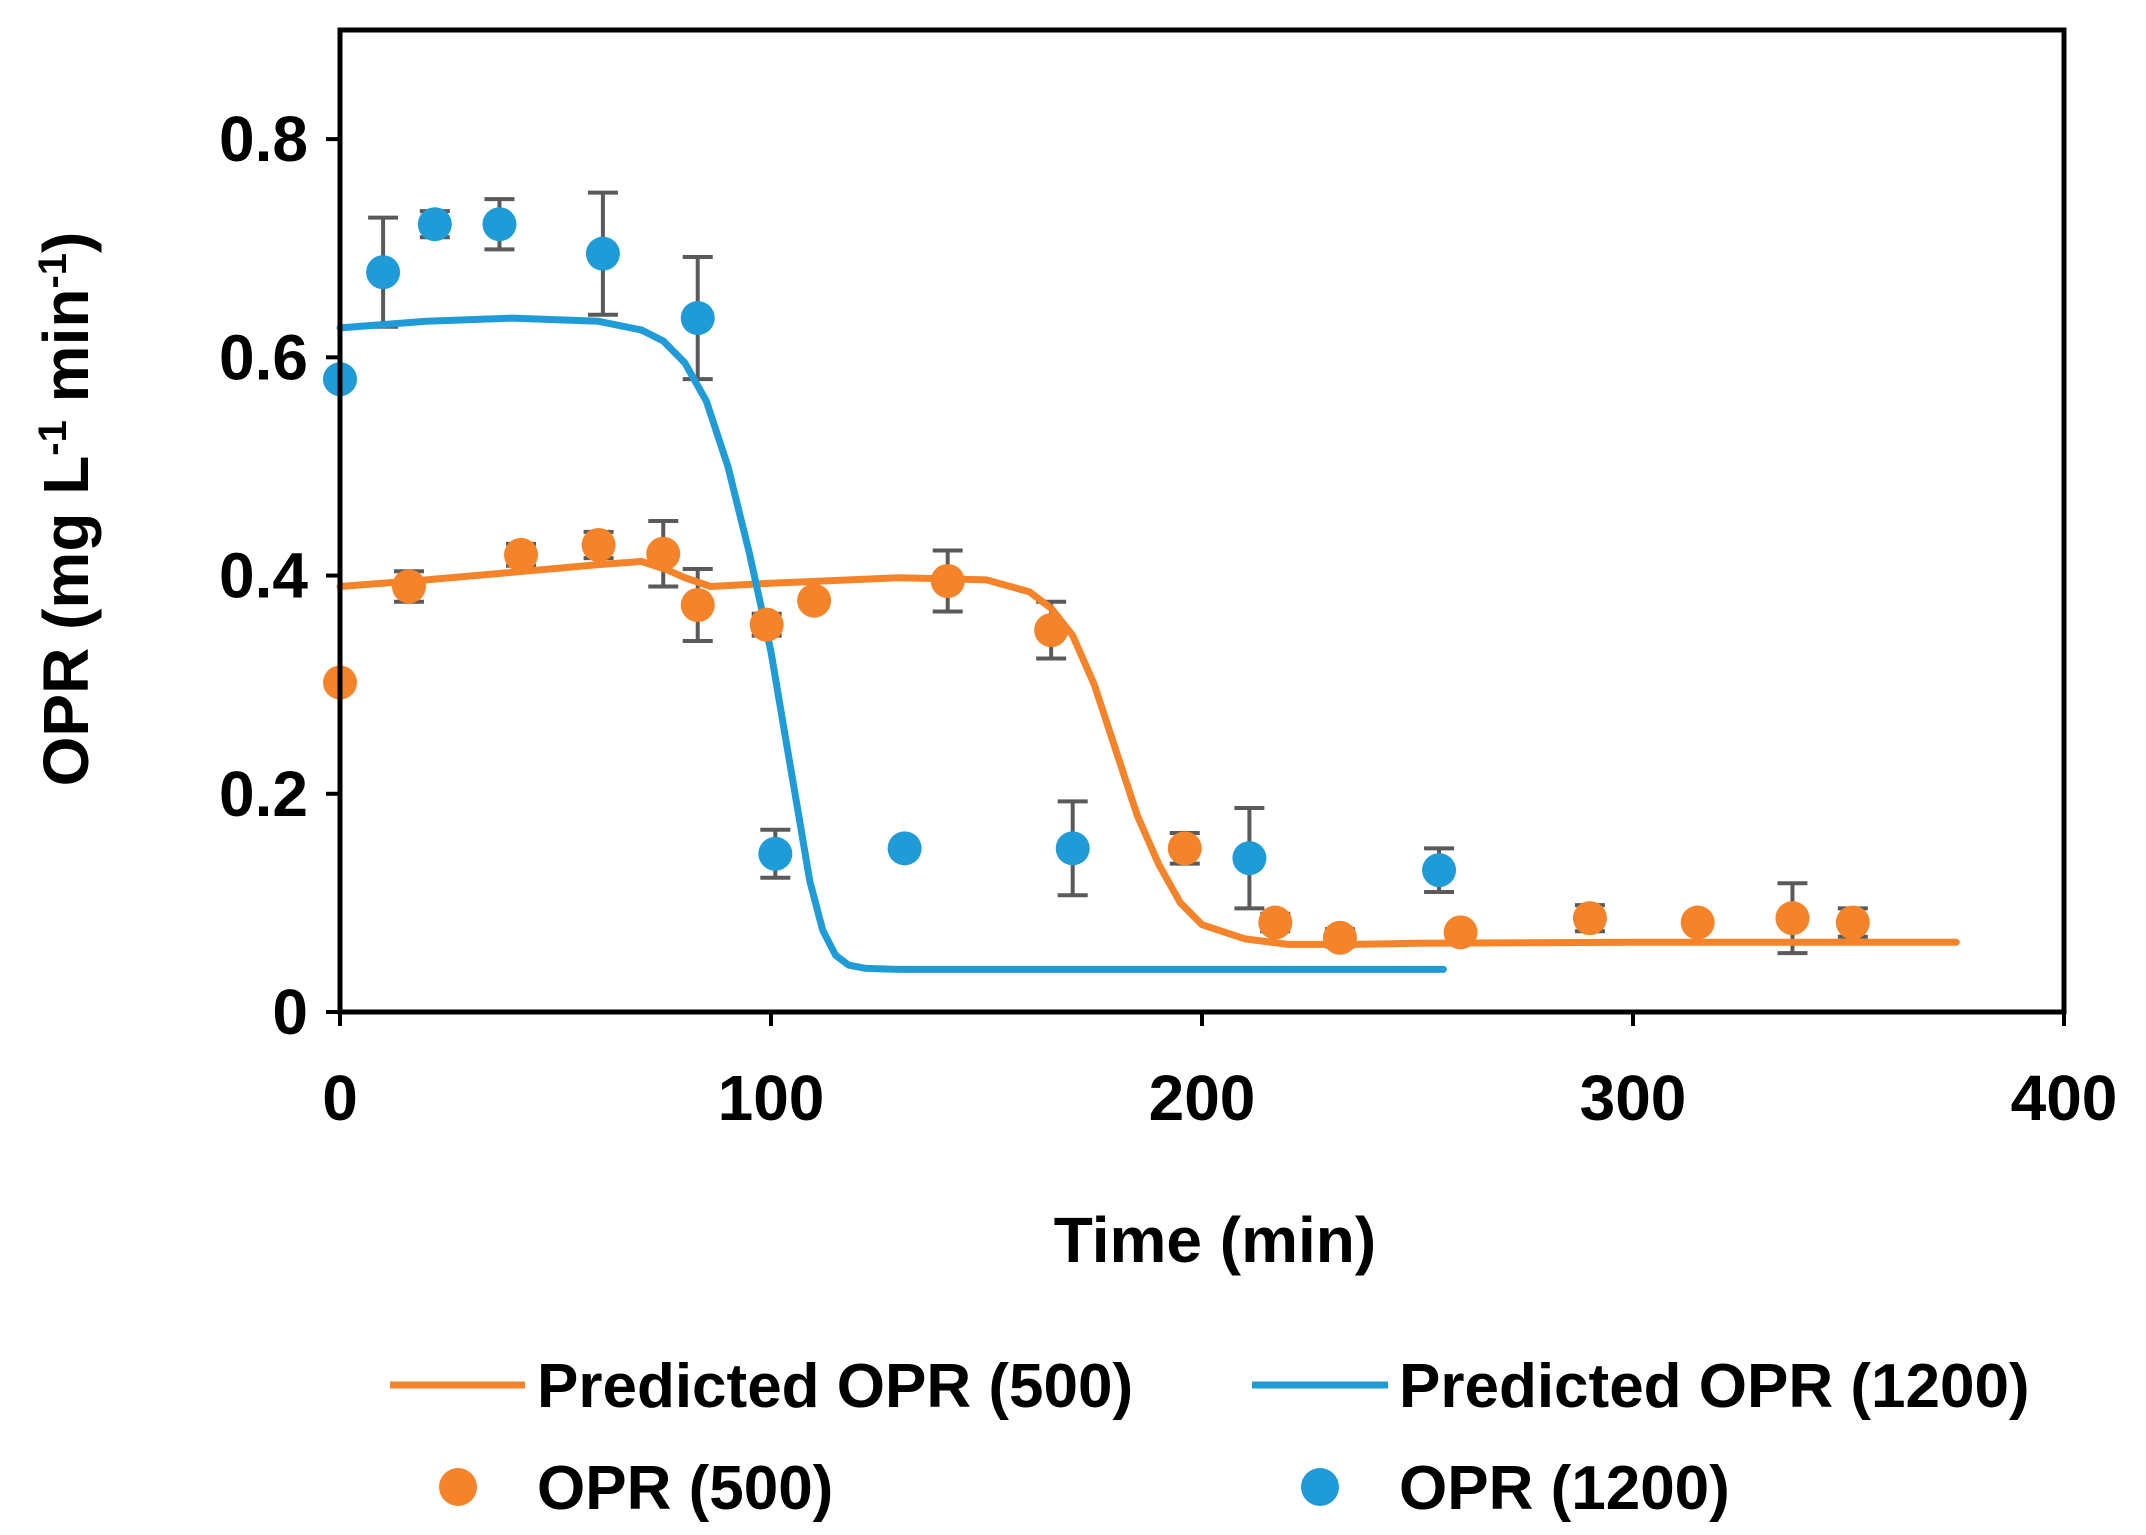  I want to click on legend-label-opr-1200: OPR (1200), so click(1564, 1488).